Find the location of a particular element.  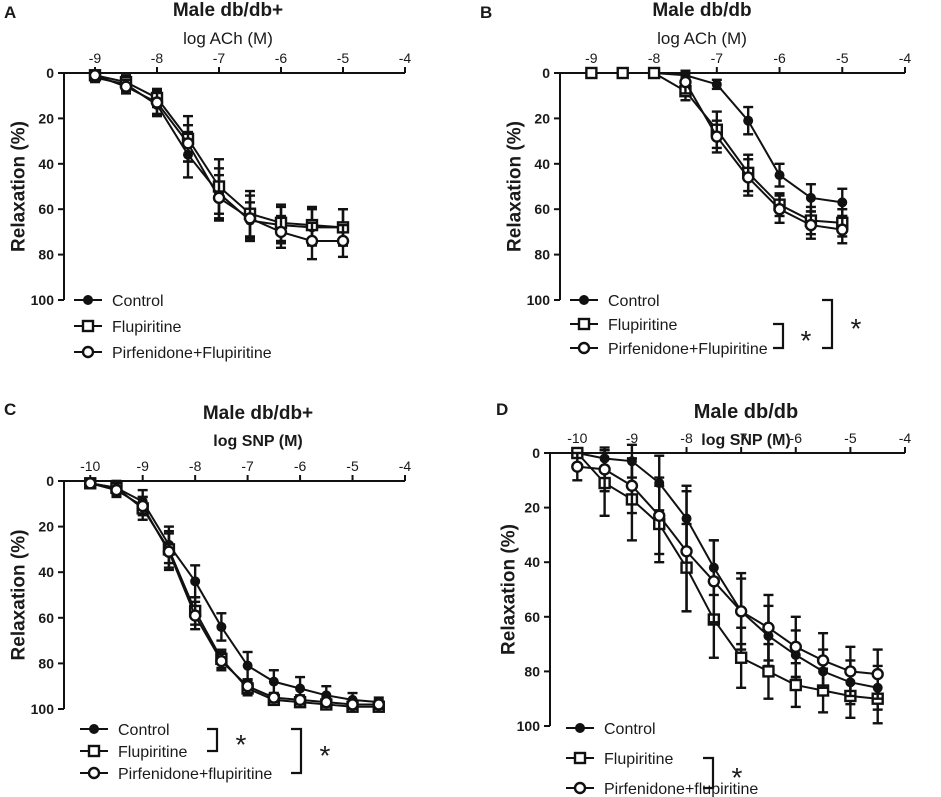

y-tick-label: 20 is located at coordinates (542, 118).